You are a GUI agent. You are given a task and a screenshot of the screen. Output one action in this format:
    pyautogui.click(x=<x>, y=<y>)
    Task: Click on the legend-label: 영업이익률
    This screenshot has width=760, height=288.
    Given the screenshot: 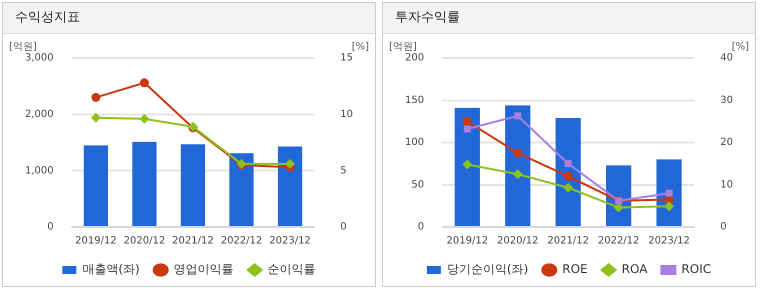 What is the action you would take?
    pyautogui.click(x=204, y=269)
    